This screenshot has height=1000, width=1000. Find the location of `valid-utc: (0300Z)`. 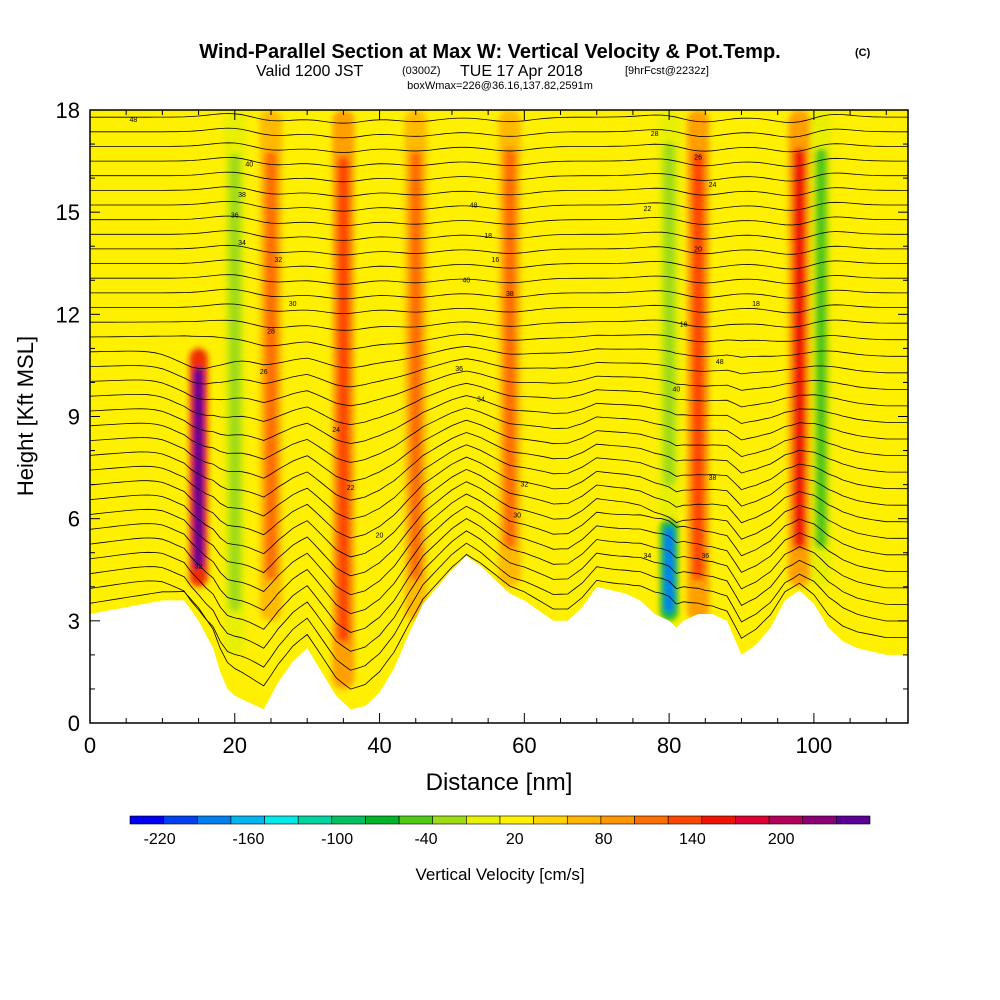

valid-utc: (0300Z) is located at coordinates (421, 71).